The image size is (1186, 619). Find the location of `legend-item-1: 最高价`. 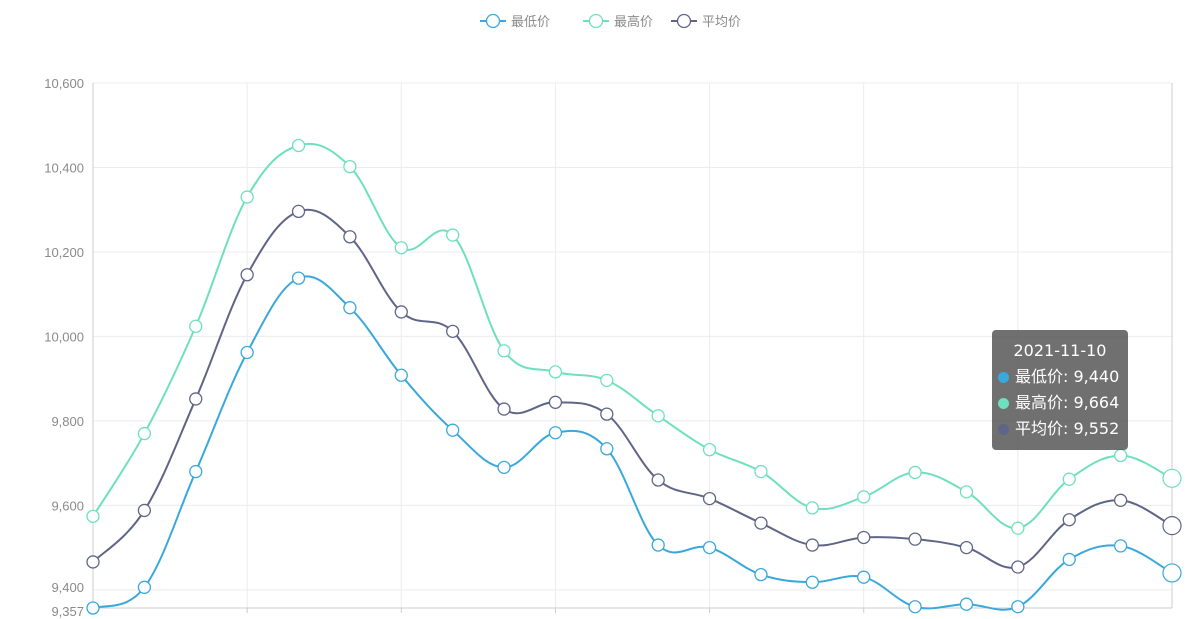

legend-item-1: 最高价 is located at coordinates (618, 21).